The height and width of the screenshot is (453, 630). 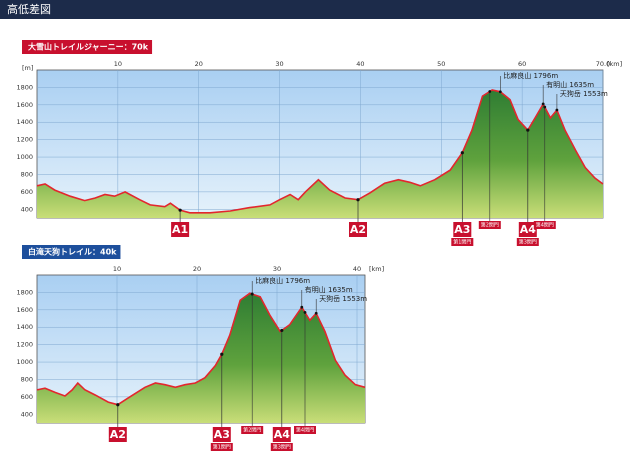 What do you see at coordinates (27, 68) in the screenshot?
I see `y-unit: [m]` at bounding box center [27, 68].